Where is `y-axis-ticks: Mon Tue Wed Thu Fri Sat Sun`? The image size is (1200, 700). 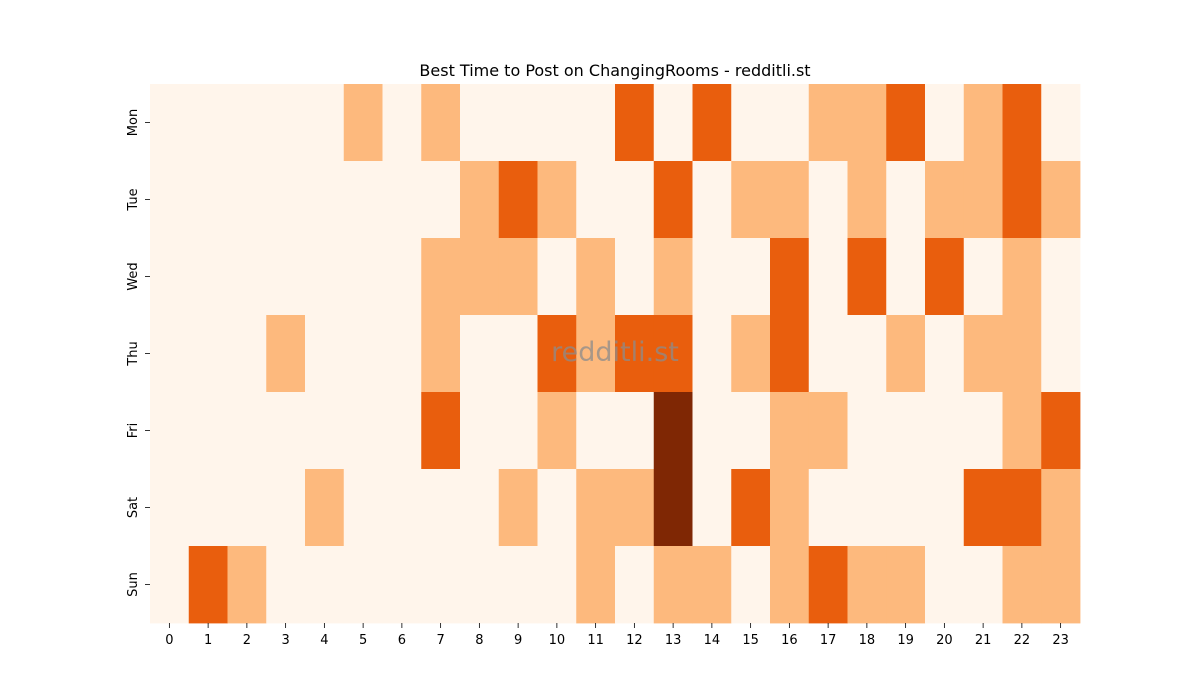
y-axis-ticks: Mon Tue Wed Thu Fri Sat Sun is located at coordinates (138, 353).